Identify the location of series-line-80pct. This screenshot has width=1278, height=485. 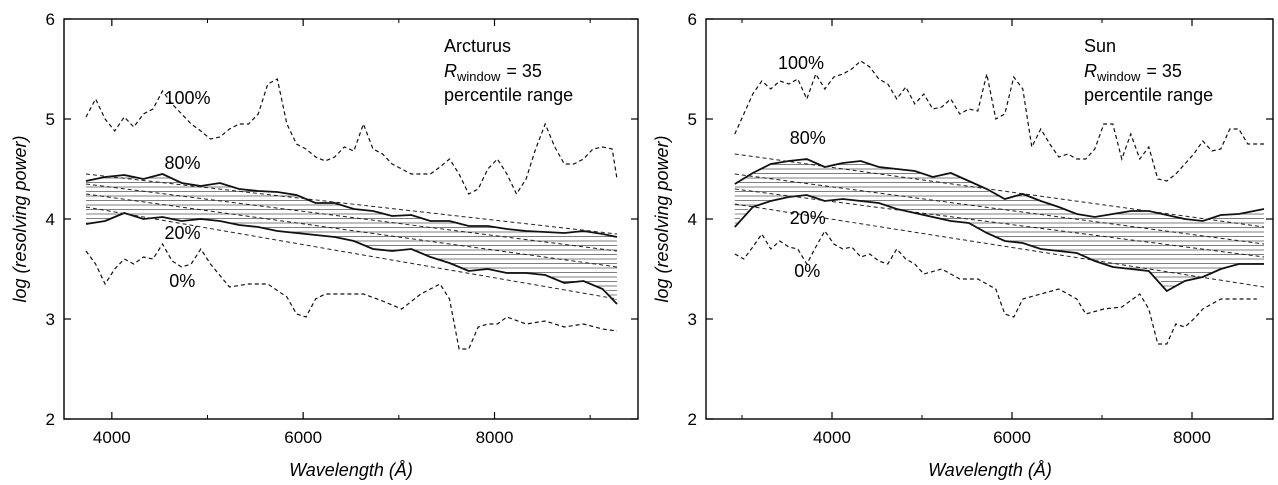
(351, 205).